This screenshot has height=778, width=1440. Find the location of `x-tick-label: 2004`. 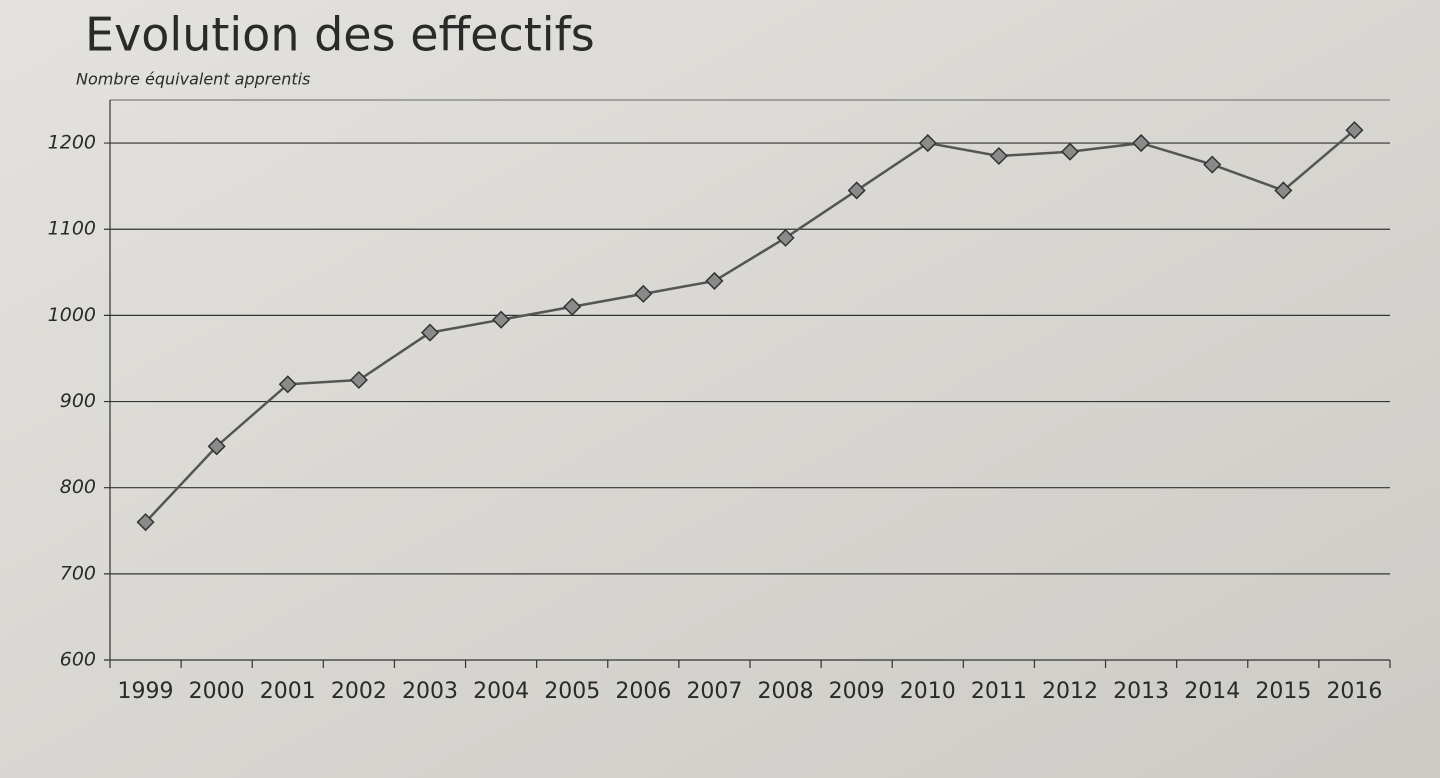

x-tick-label: 2004 is located at coordinates (501, 691).